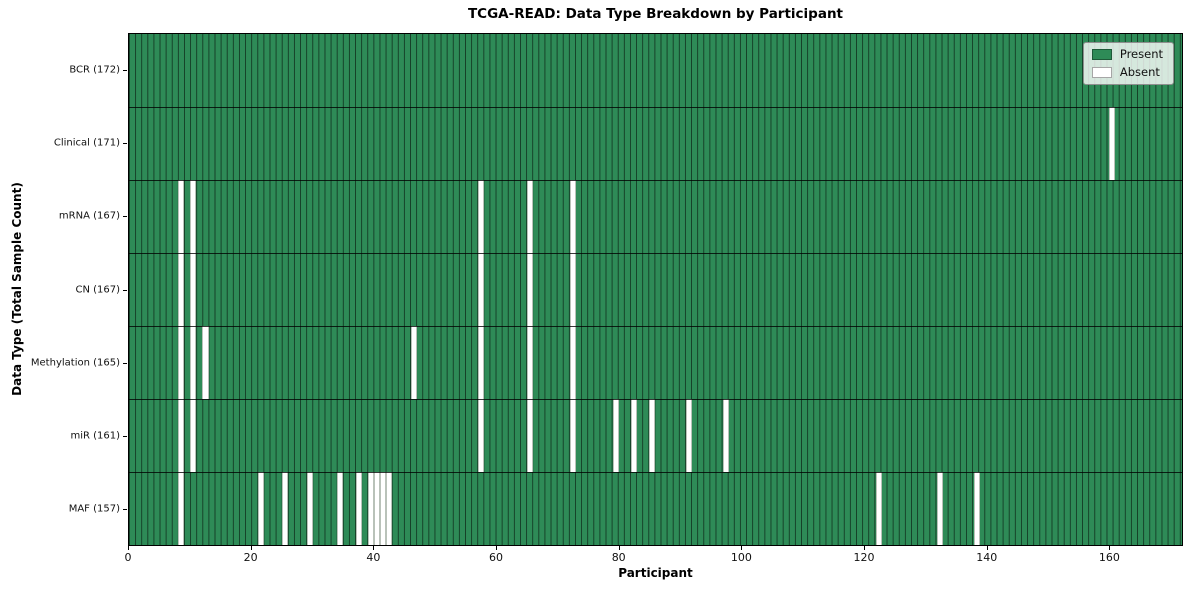 The height and width of the screenshot is (600, 1200). Describe the element at coordinates (618, 557) in the screenshot. I see `x-tick-label-80: 80` at that location.